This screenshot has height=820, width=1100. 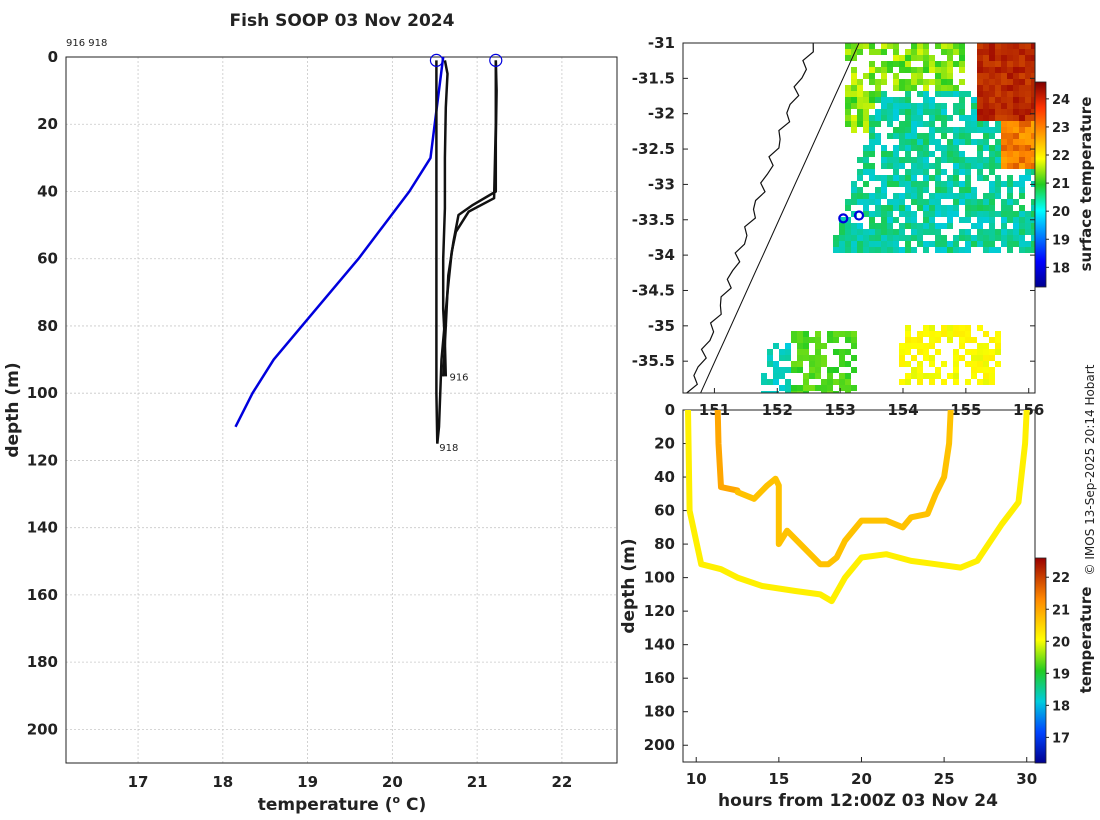 What do you see at coordinates (1086, 640) in the screenshot?
I see `section-colorbar-label: temperature` at bounding box center [1086, 640].